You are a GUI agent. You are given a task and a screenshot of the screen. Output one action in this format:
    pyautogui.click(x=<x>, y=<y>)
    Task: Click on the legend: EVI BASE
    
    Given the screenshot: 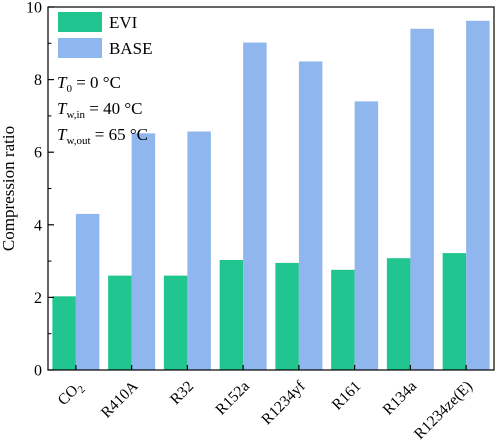 What is the action you would take?
    pyautogui.click(x=105, y=35)
    